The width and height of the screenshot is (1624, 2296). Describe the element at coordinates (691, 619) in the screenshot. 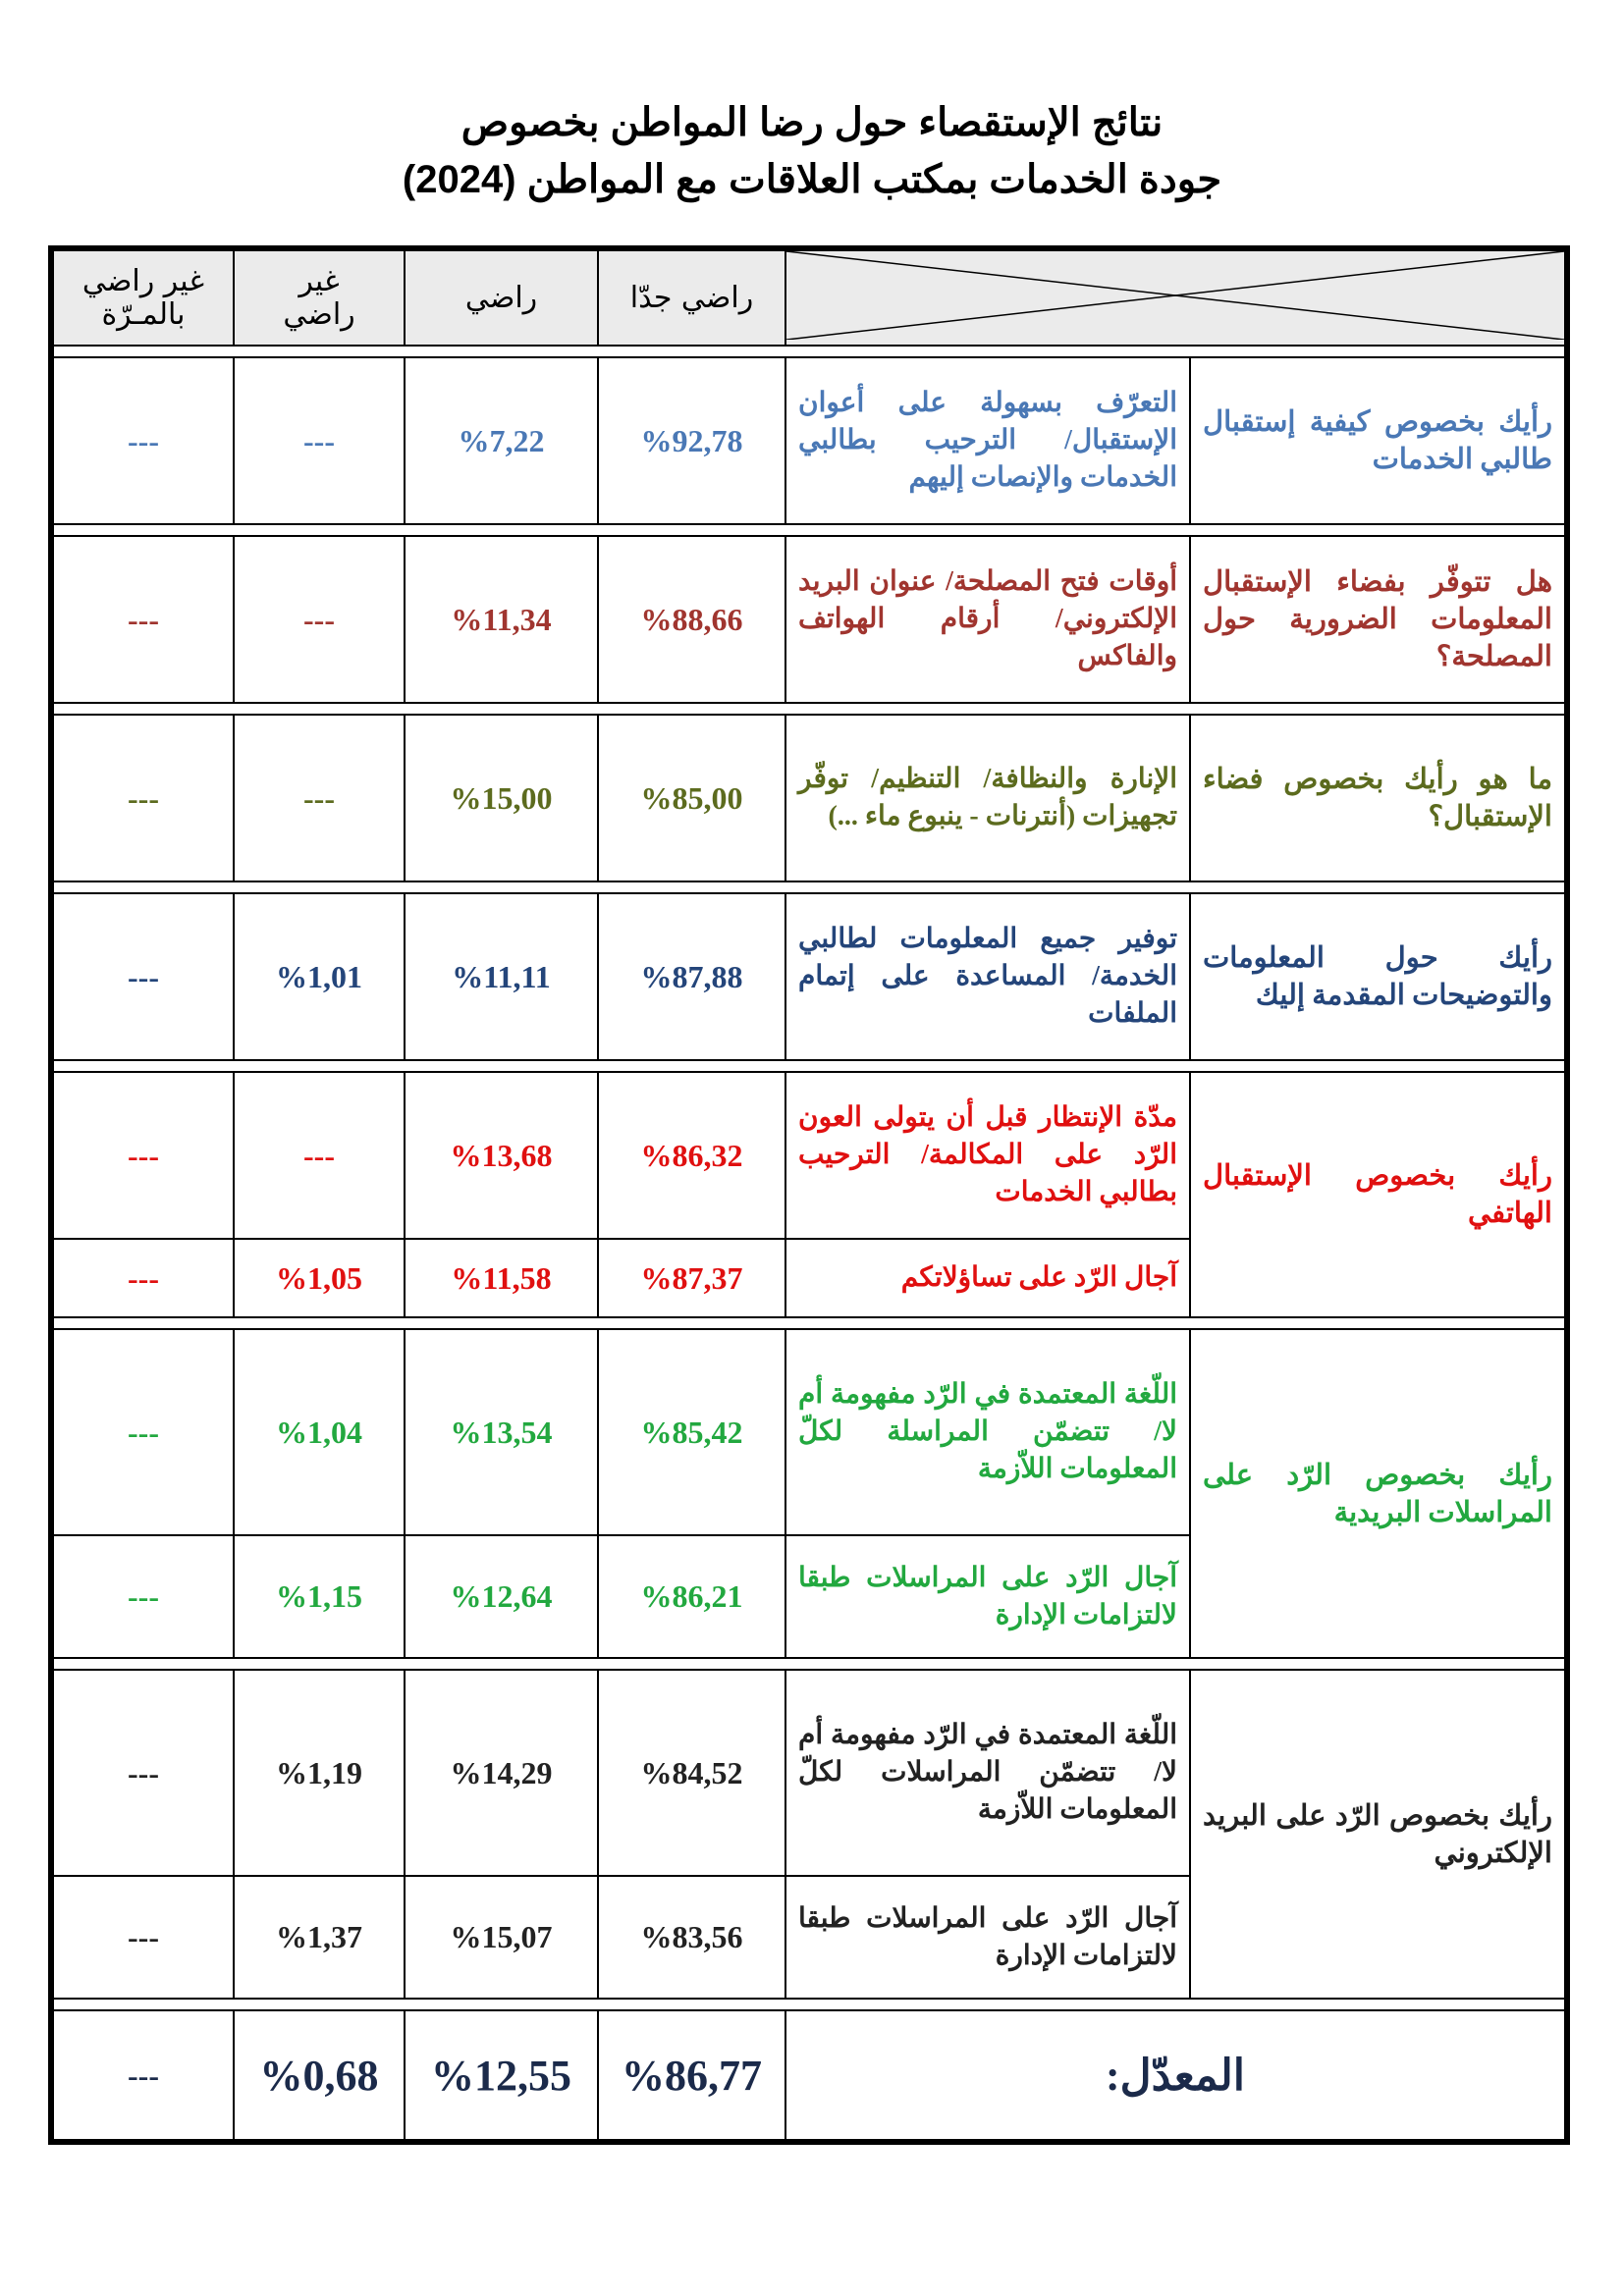

I see `very-satisfied-value: %88,66` at that location.